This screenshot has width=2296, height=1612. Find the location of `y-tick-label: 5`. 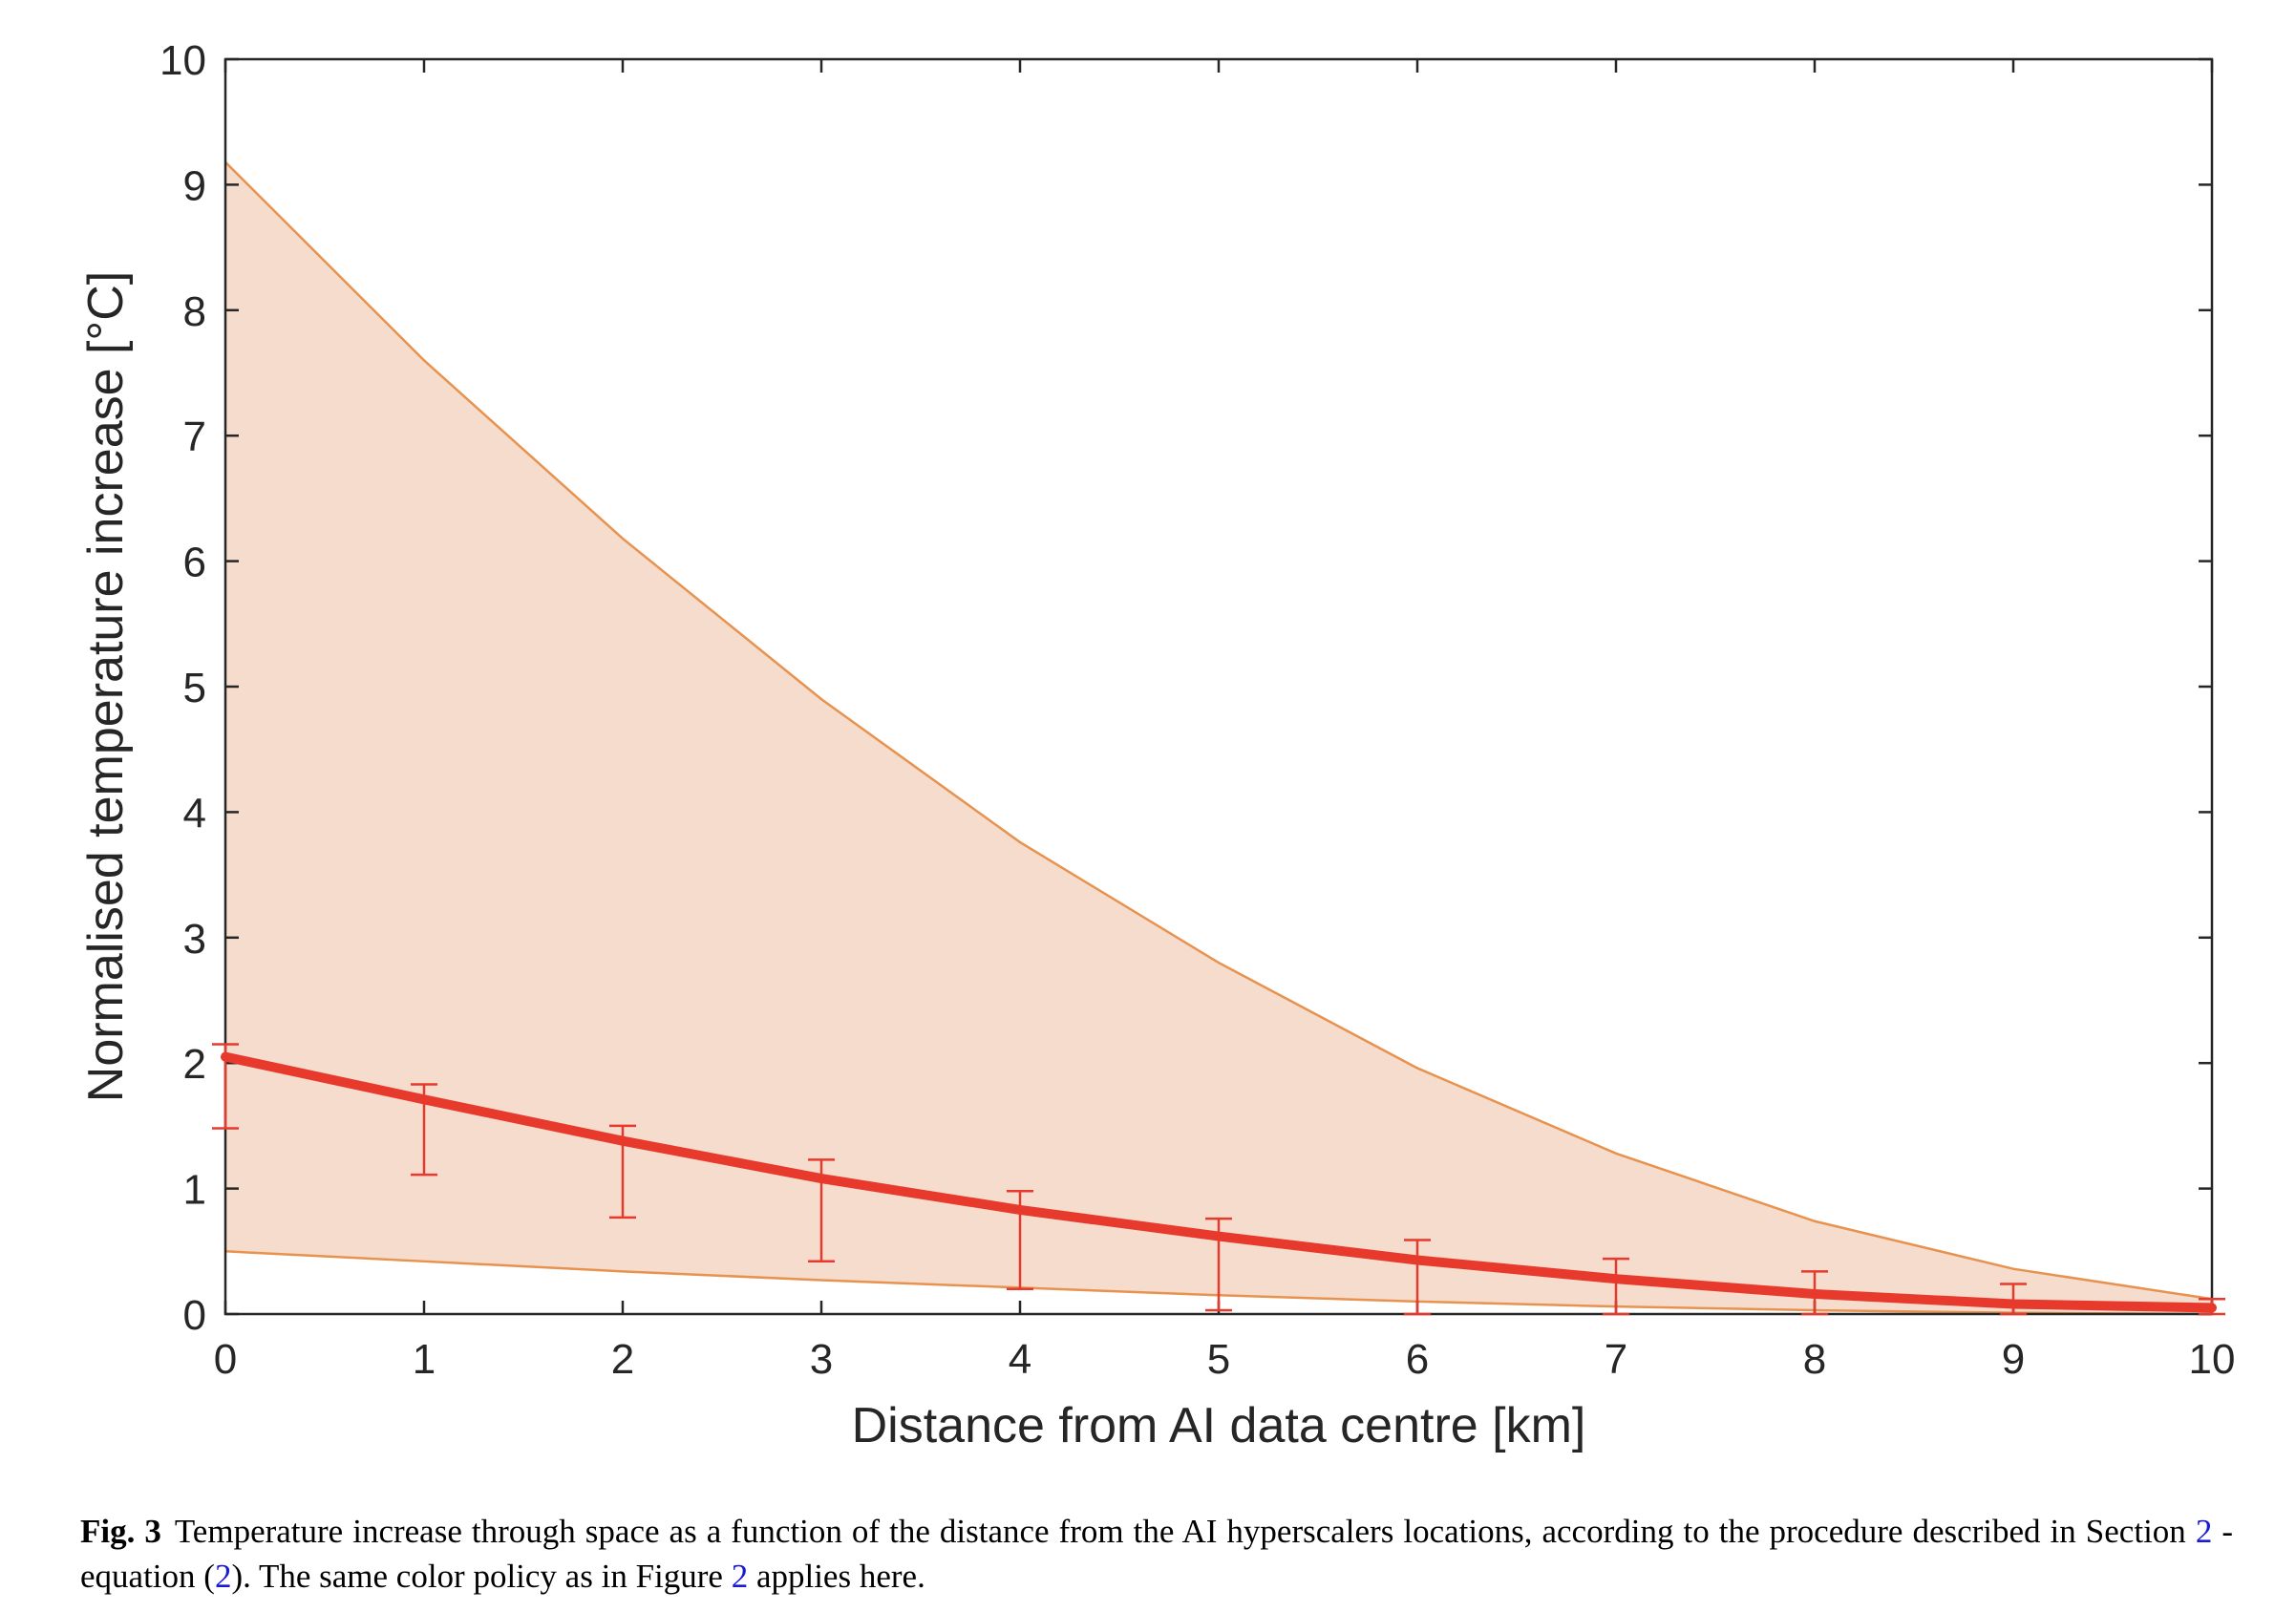

y-tick-label: 5 is located at coordinates (194, 688).